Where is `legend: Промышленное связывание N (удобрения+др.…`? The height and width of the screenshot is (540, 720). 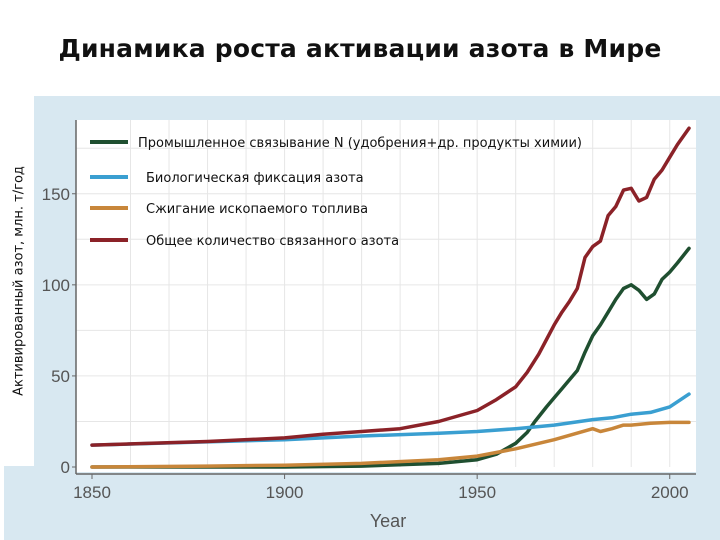
legend: Промышленное связывание N (удобрения+др.… is located at coordinates (336, 192).